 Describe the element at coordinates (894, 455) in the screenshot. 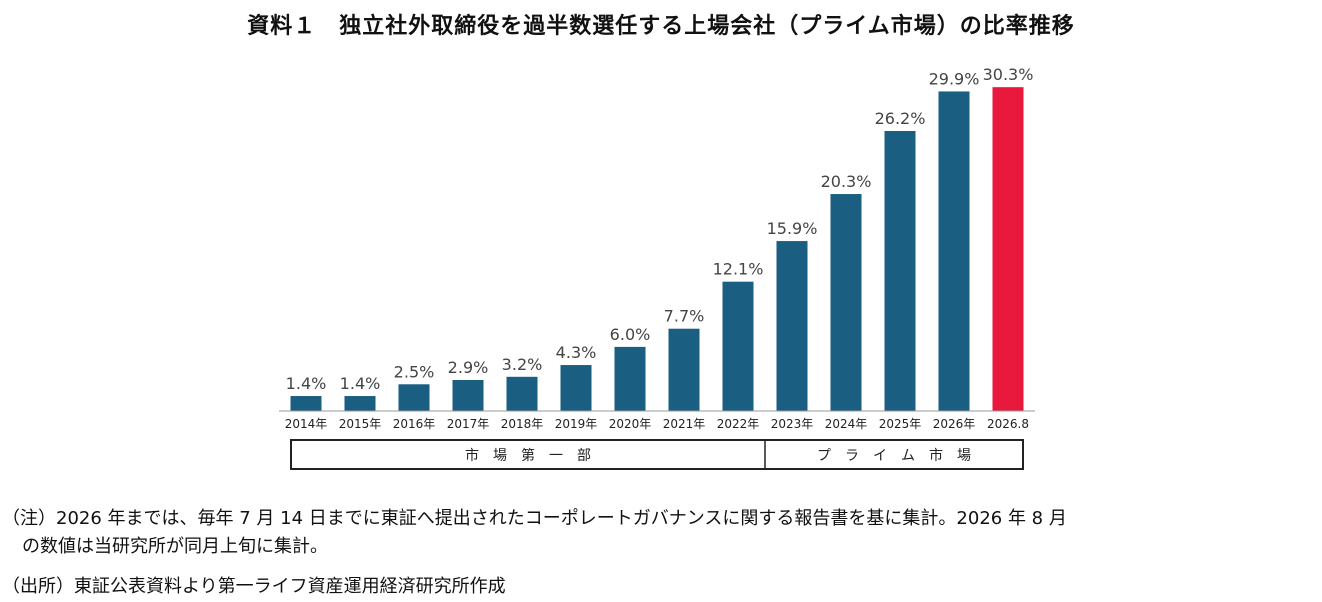

I see `segment-label: プ ラ イ ム 市 場` at that location.